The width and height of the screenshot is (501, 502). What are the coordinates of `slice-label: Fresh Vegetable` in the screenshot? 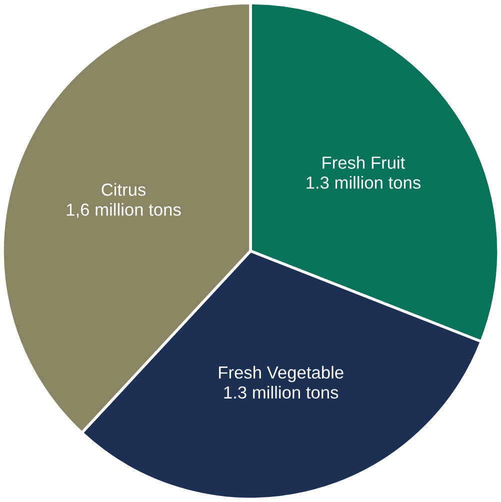 It's located at (281, 374).